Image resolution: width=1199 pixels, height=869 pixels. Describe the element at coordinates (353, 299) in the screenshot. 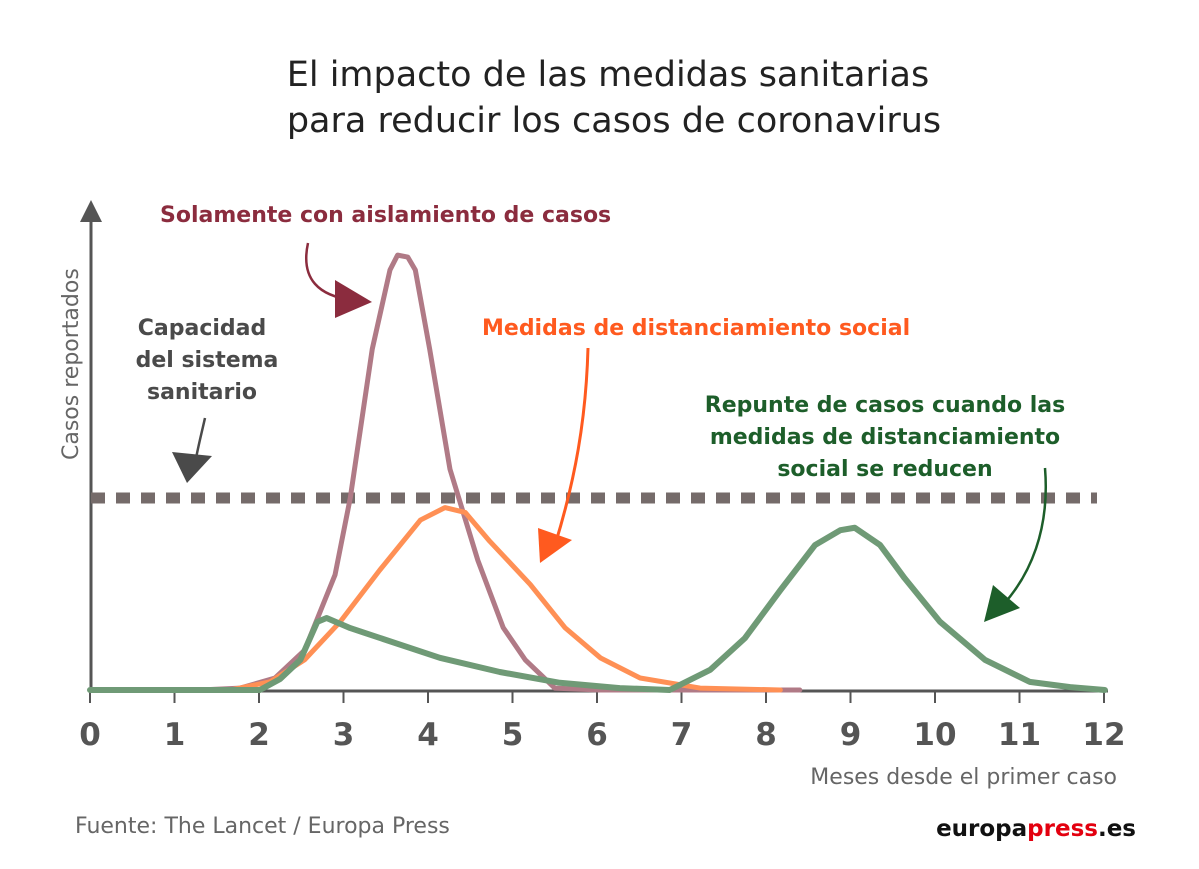

I see `isolation-arrowhead-icon` at that location.